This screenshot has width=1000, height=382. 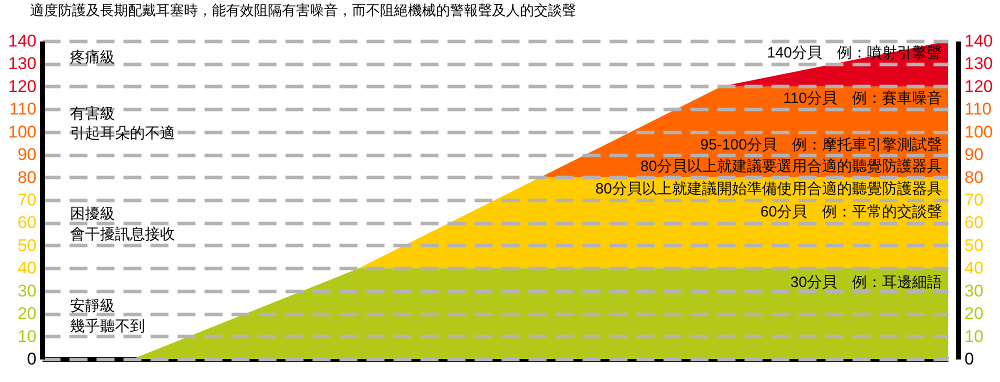 I want to click on y2-tick-label: 60, so click(x=974, y=222).